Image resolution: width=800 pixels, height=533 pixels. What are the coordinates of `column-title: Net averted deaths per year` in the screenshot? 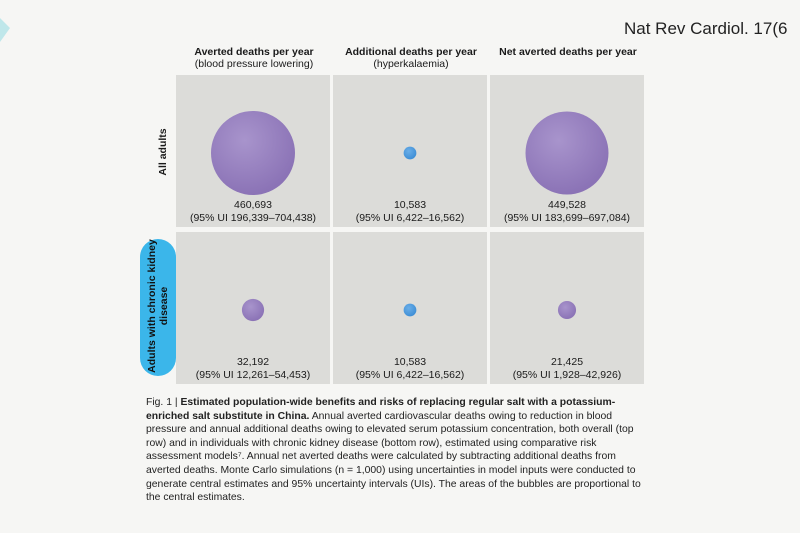 It's located at (568, 52).